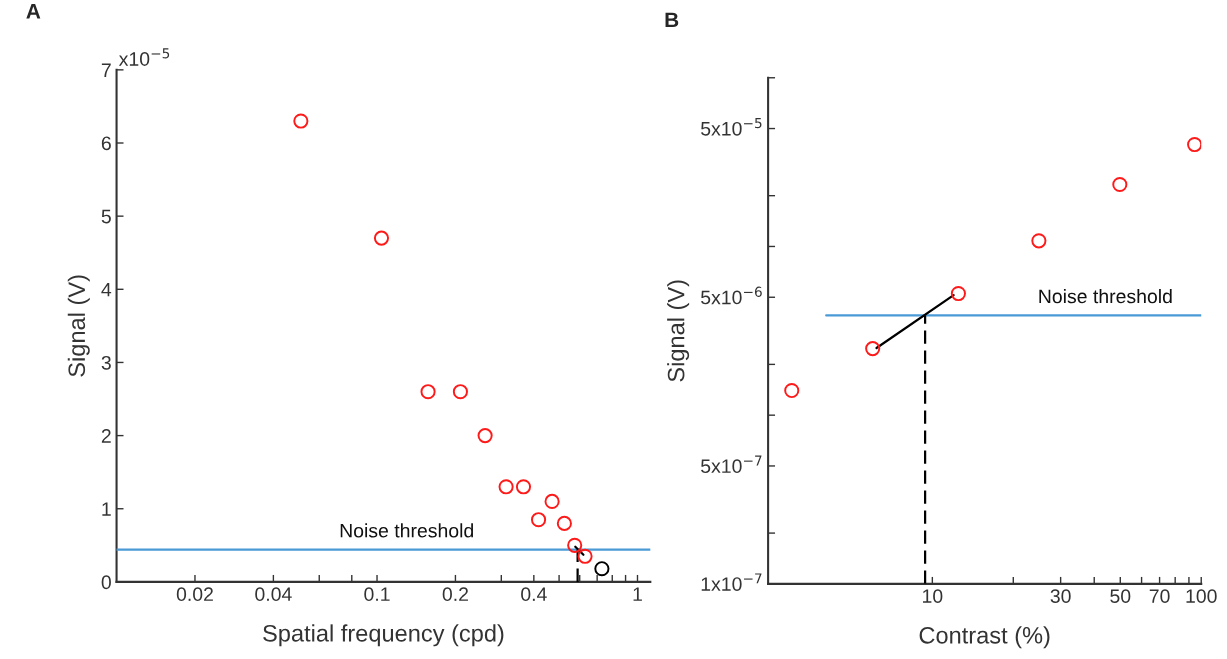 The image size is (1227, 659). Describe the element at coordinates (534, 594) in the screenshot. I see `x-tick-label: 0.4` at that location.